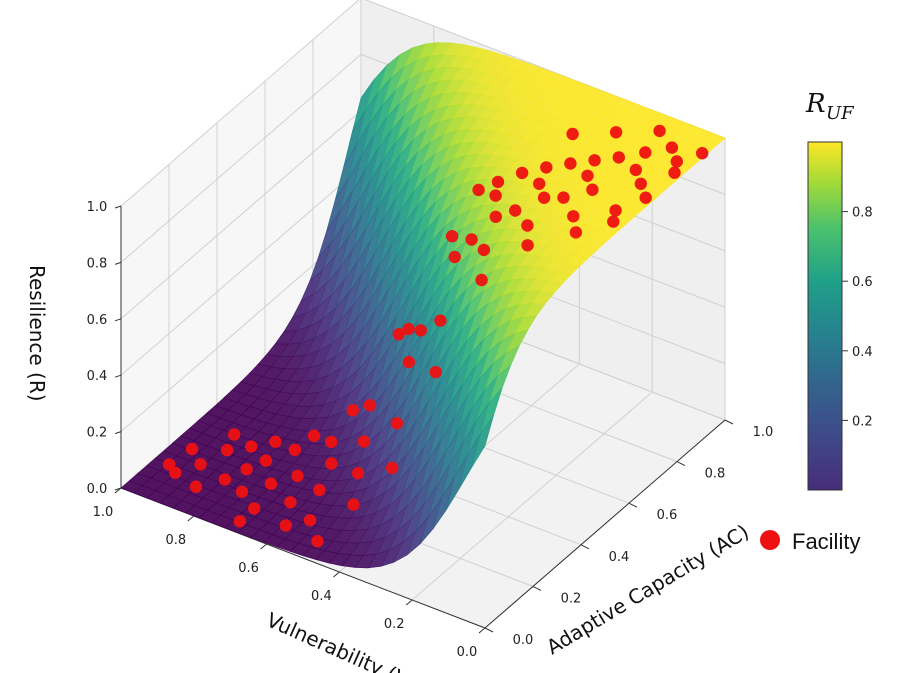 The height and width of the screenshot is (673, 897). What do you see at coordinates (815, 104) in the screenshot?
I see `colorbar-title: R` at bounding box center [815, 104].